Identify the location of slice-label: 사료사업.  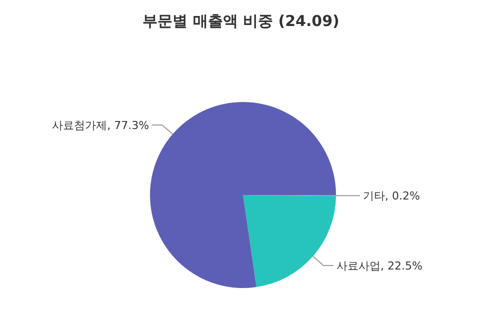
(358, 265).